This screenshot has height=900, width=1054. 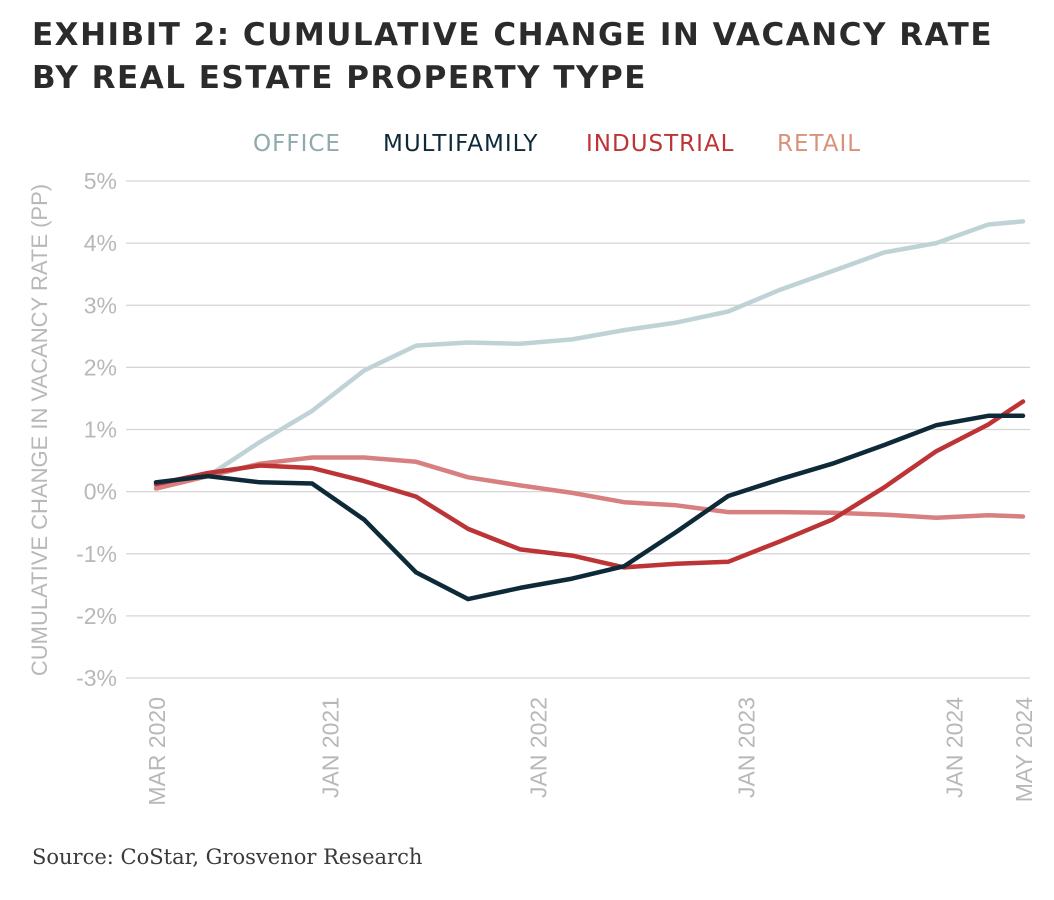 I want to click on y-tick-label: 1%, so click(x=100, y=430).